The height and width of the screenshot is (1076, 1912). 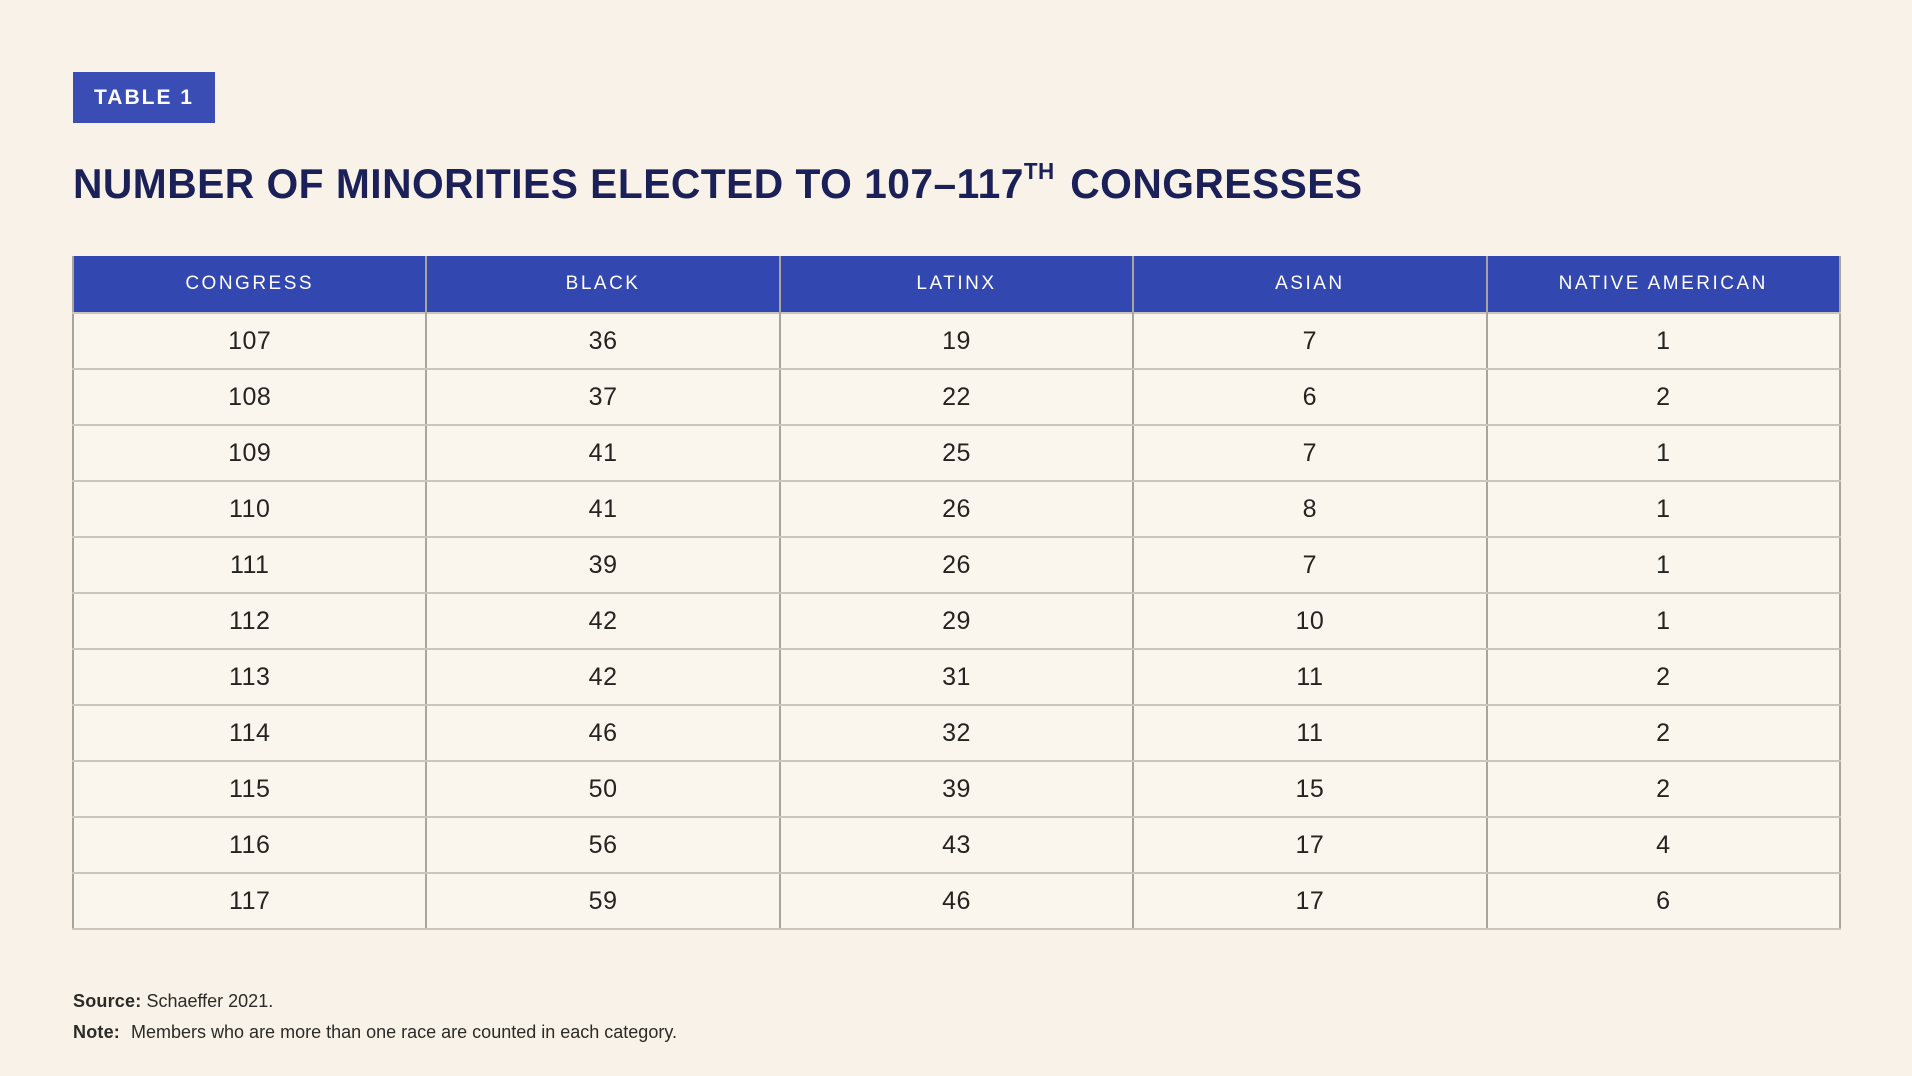 I want to click on table-row: 107 36 19 7 1, so click(x=956, y=341).